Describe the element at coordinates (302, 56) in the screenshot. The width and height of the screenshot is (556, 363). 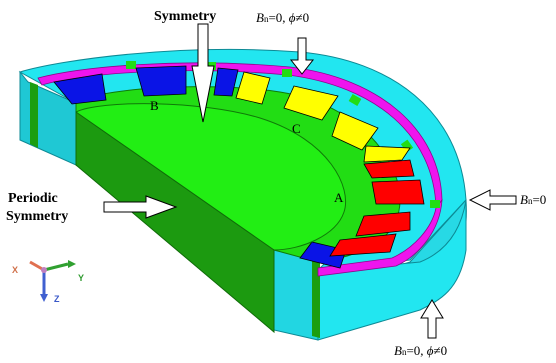
I see `arrow-top-bc` at that location.